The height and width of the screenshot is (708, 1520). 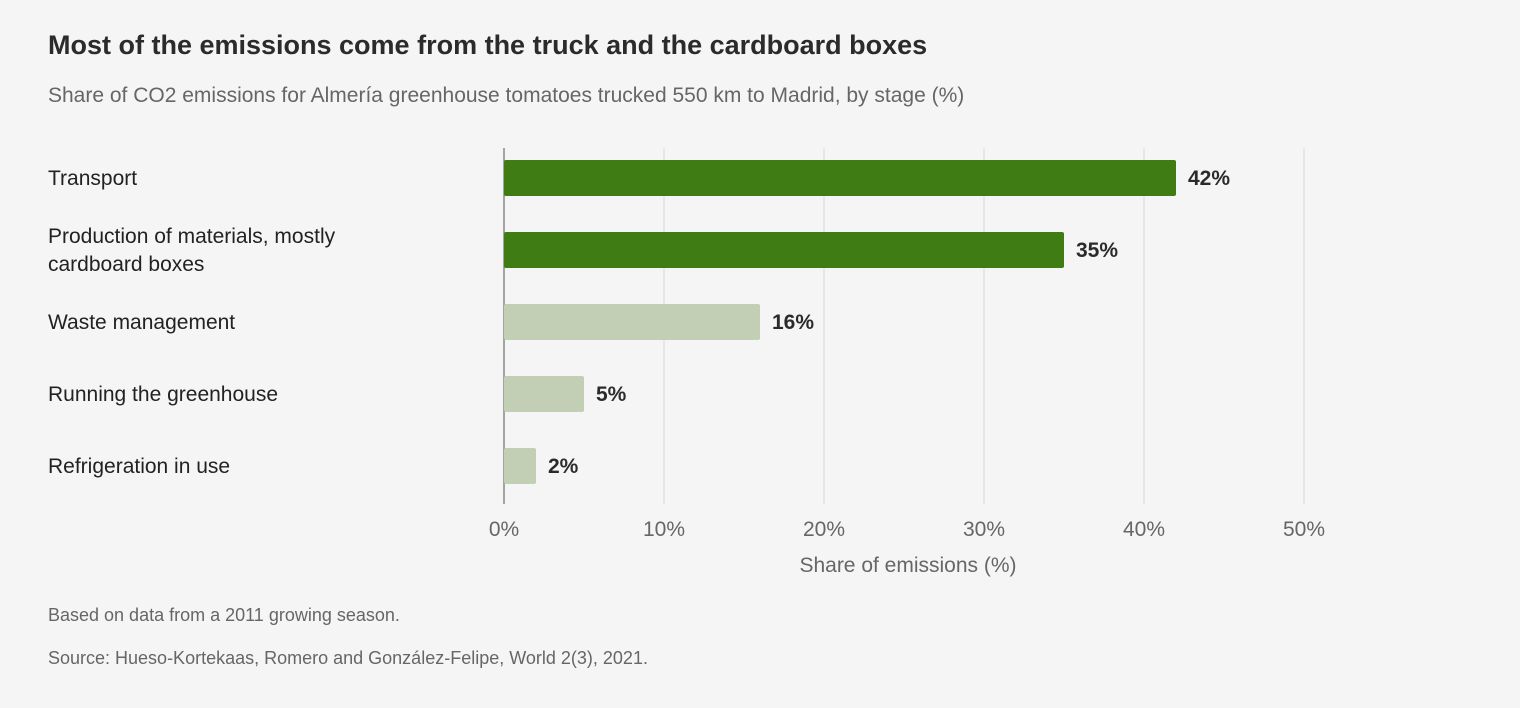 I want to click on x-tick-labels: 0% 10% 20% 30% 40% 50%, so click(x=907, y=529).